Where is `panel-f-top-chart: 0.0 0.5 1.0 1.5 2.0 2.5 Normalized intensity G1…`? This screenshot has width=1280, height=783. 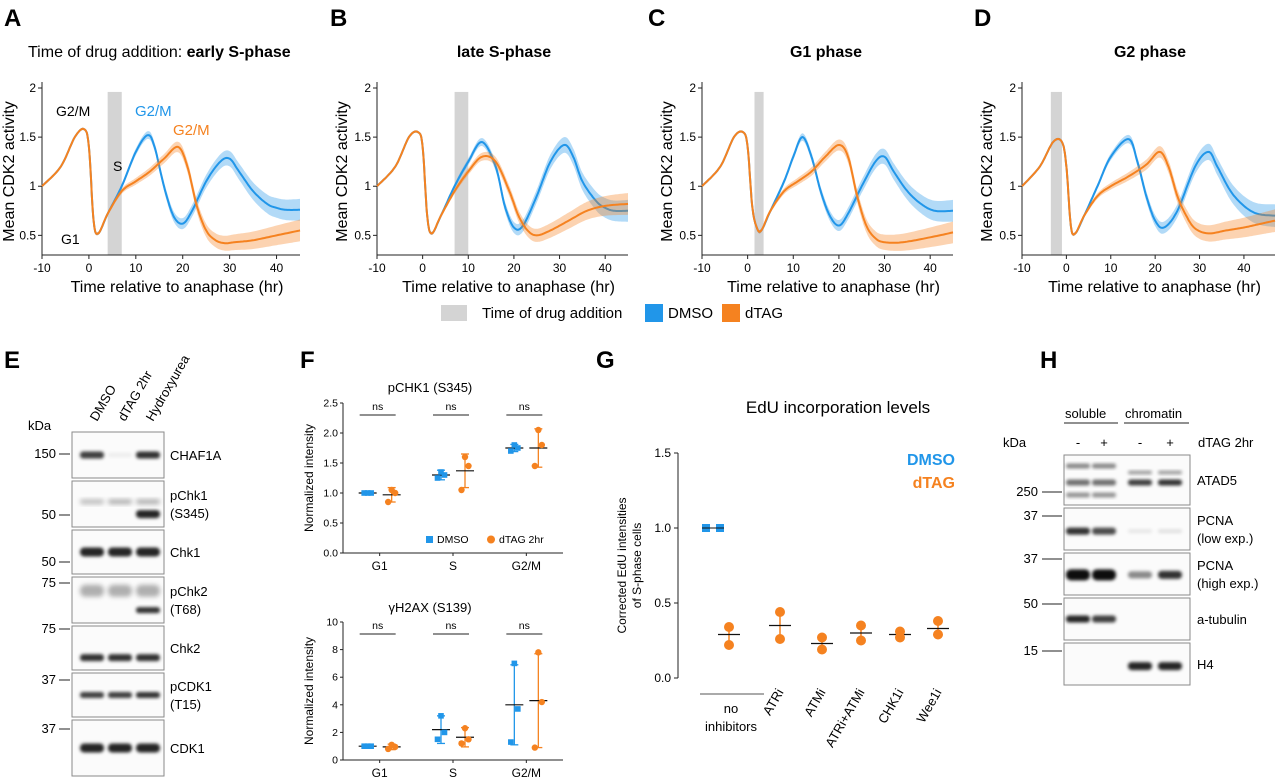
panel-f-top-chart: 0.0 0.5 1.0 1.5 2.0 2.5 Normalized intensity G1… is located at coordinates (432, 485).